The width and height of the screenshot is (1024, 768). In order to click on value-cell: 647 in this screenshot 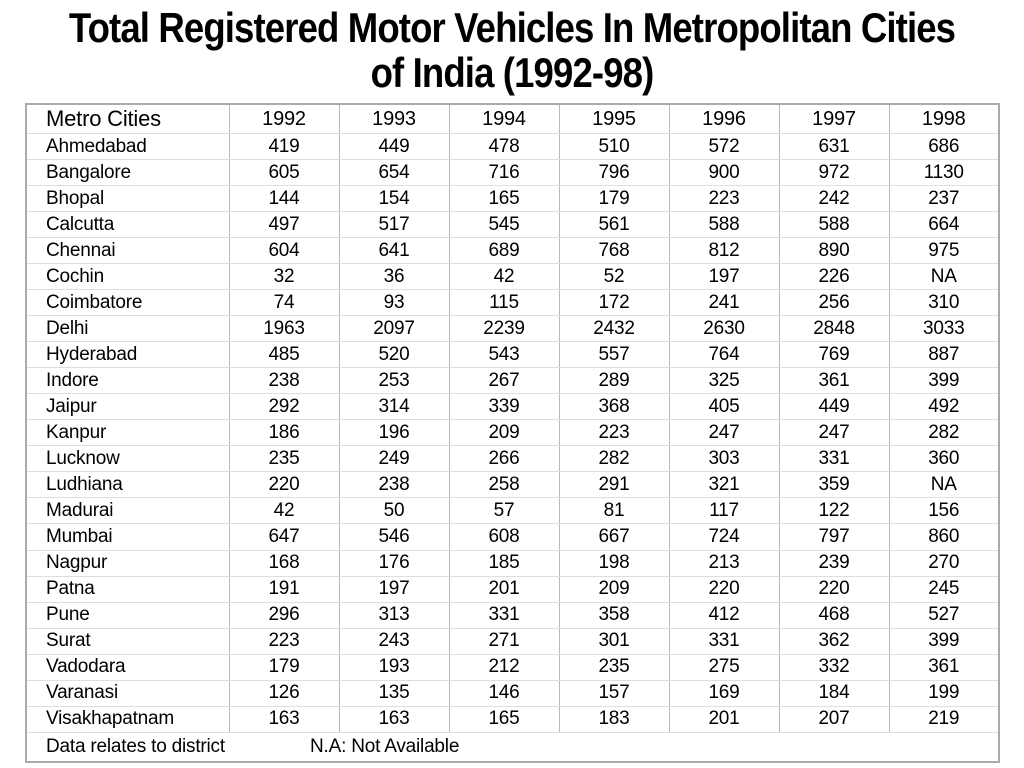, I will do `click(284, 537)`.